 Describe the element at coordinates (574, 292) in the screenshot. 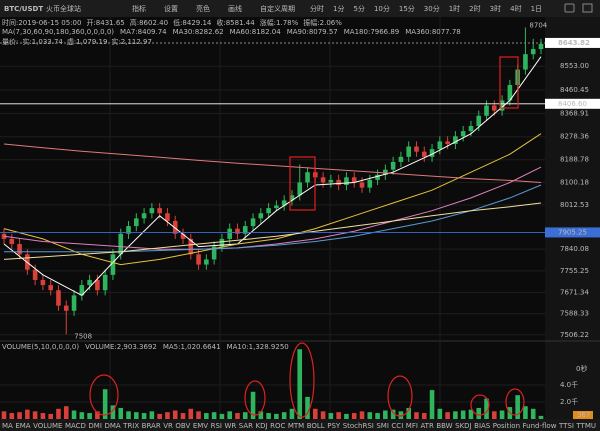

I see `y-tick-label: 7671.34` at that location.